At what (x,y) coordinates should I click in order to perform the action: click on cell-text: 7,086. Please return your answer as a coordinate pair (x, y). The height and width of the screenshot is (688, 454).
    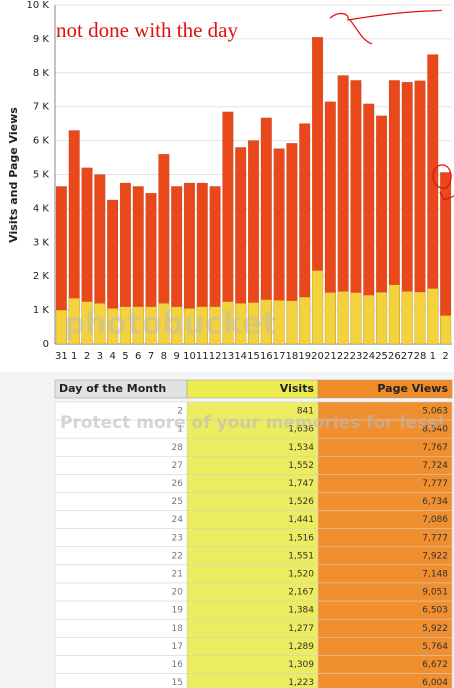
    Looking at the image, I should click on (435, 520).